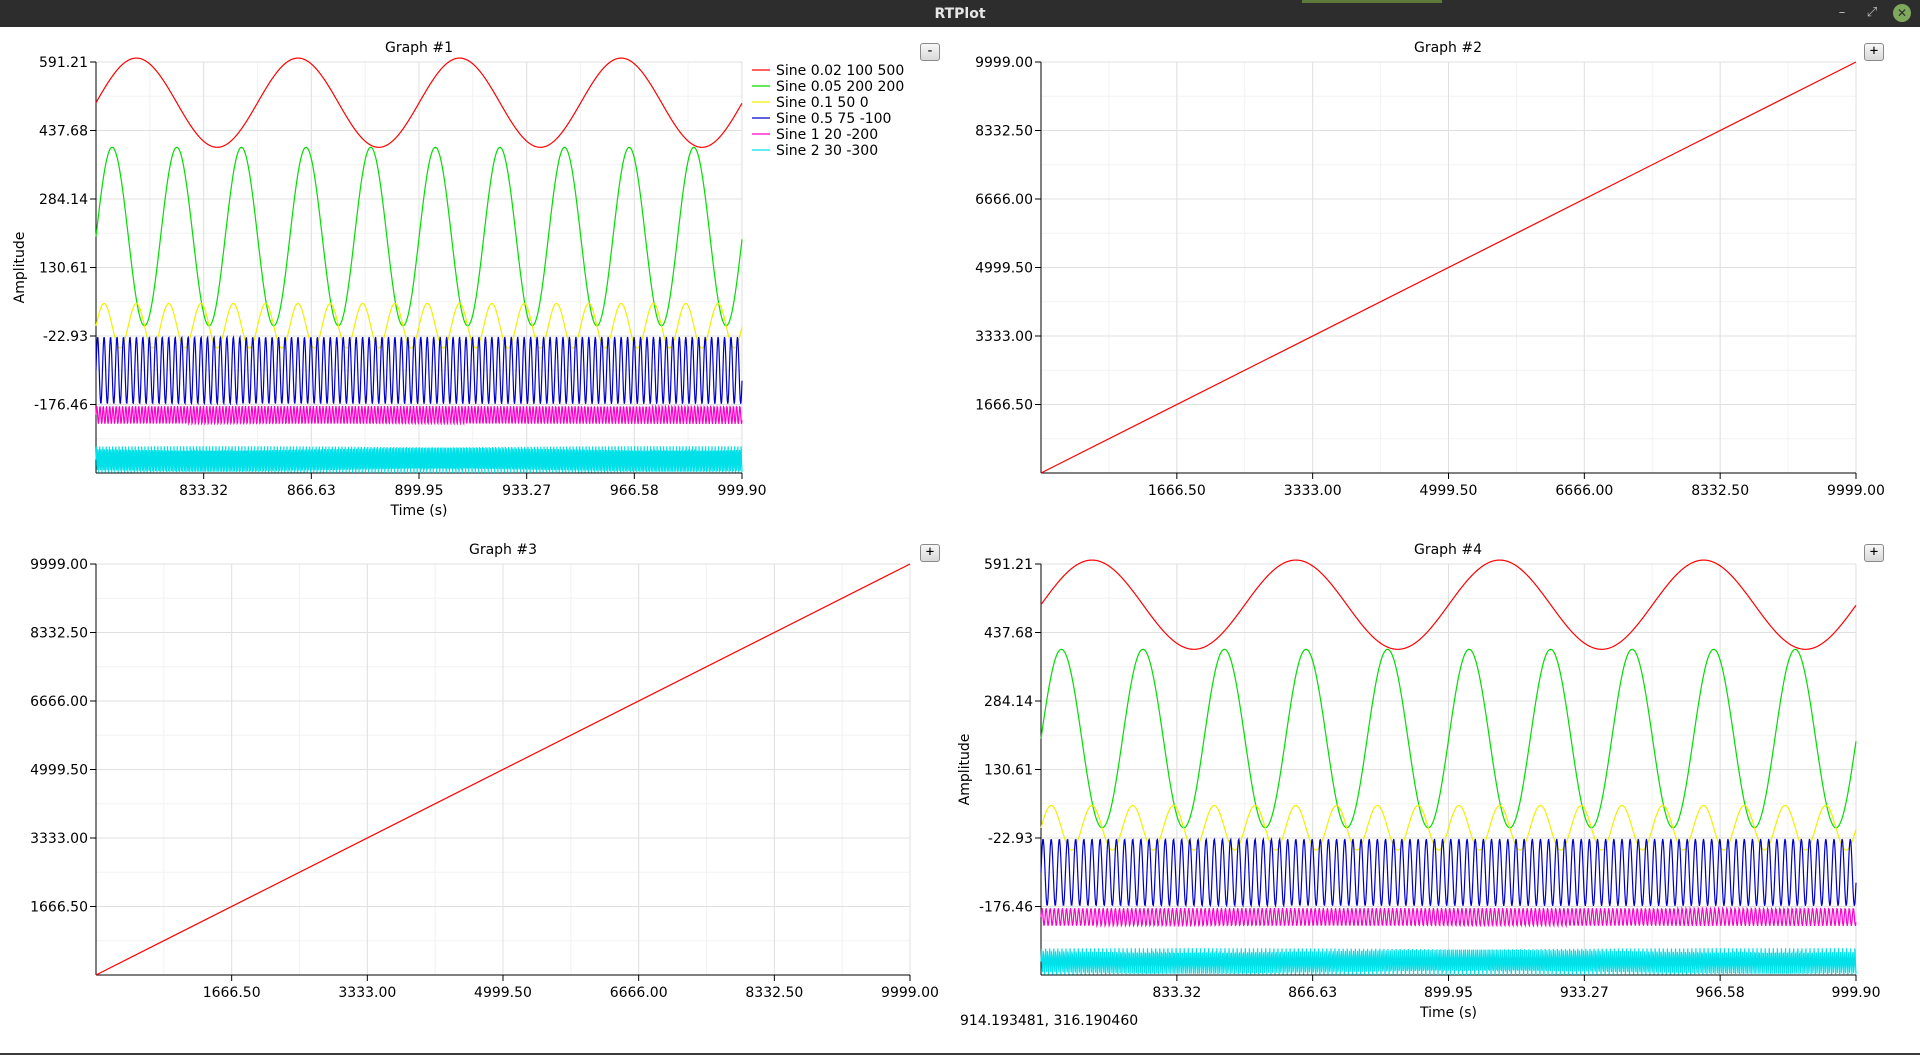  Describe the element at coordinates (65, 337) in the screenshot. I see `graph-1-y-tick-label: -22.93` at that location.